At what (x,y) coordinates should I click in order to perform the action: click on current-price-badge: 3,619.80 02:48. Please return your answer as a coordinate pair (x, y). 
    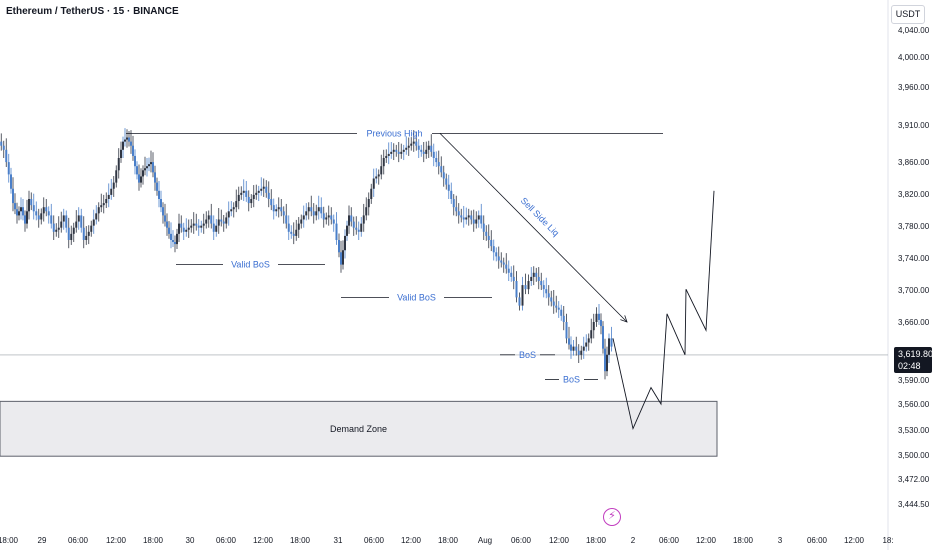
    Looking at the image, I should click on (913, 360).